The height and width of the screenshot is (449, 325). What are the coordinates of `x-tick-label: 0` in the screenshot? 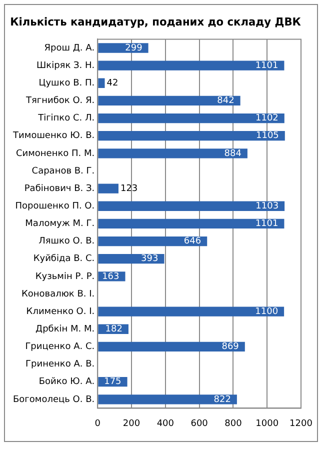 It's located at (97, 423).